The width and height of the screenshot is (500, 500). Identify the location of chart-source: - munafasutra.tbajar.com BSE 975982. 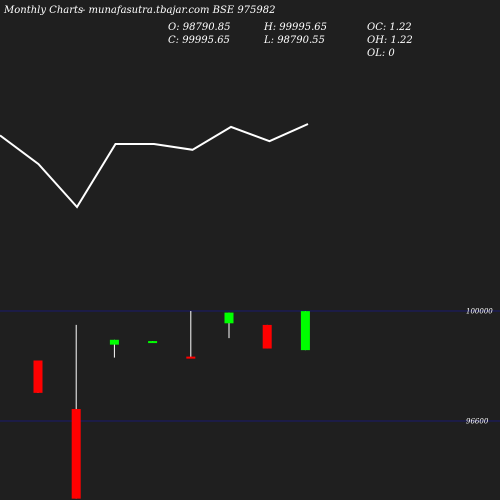
(179, 10).